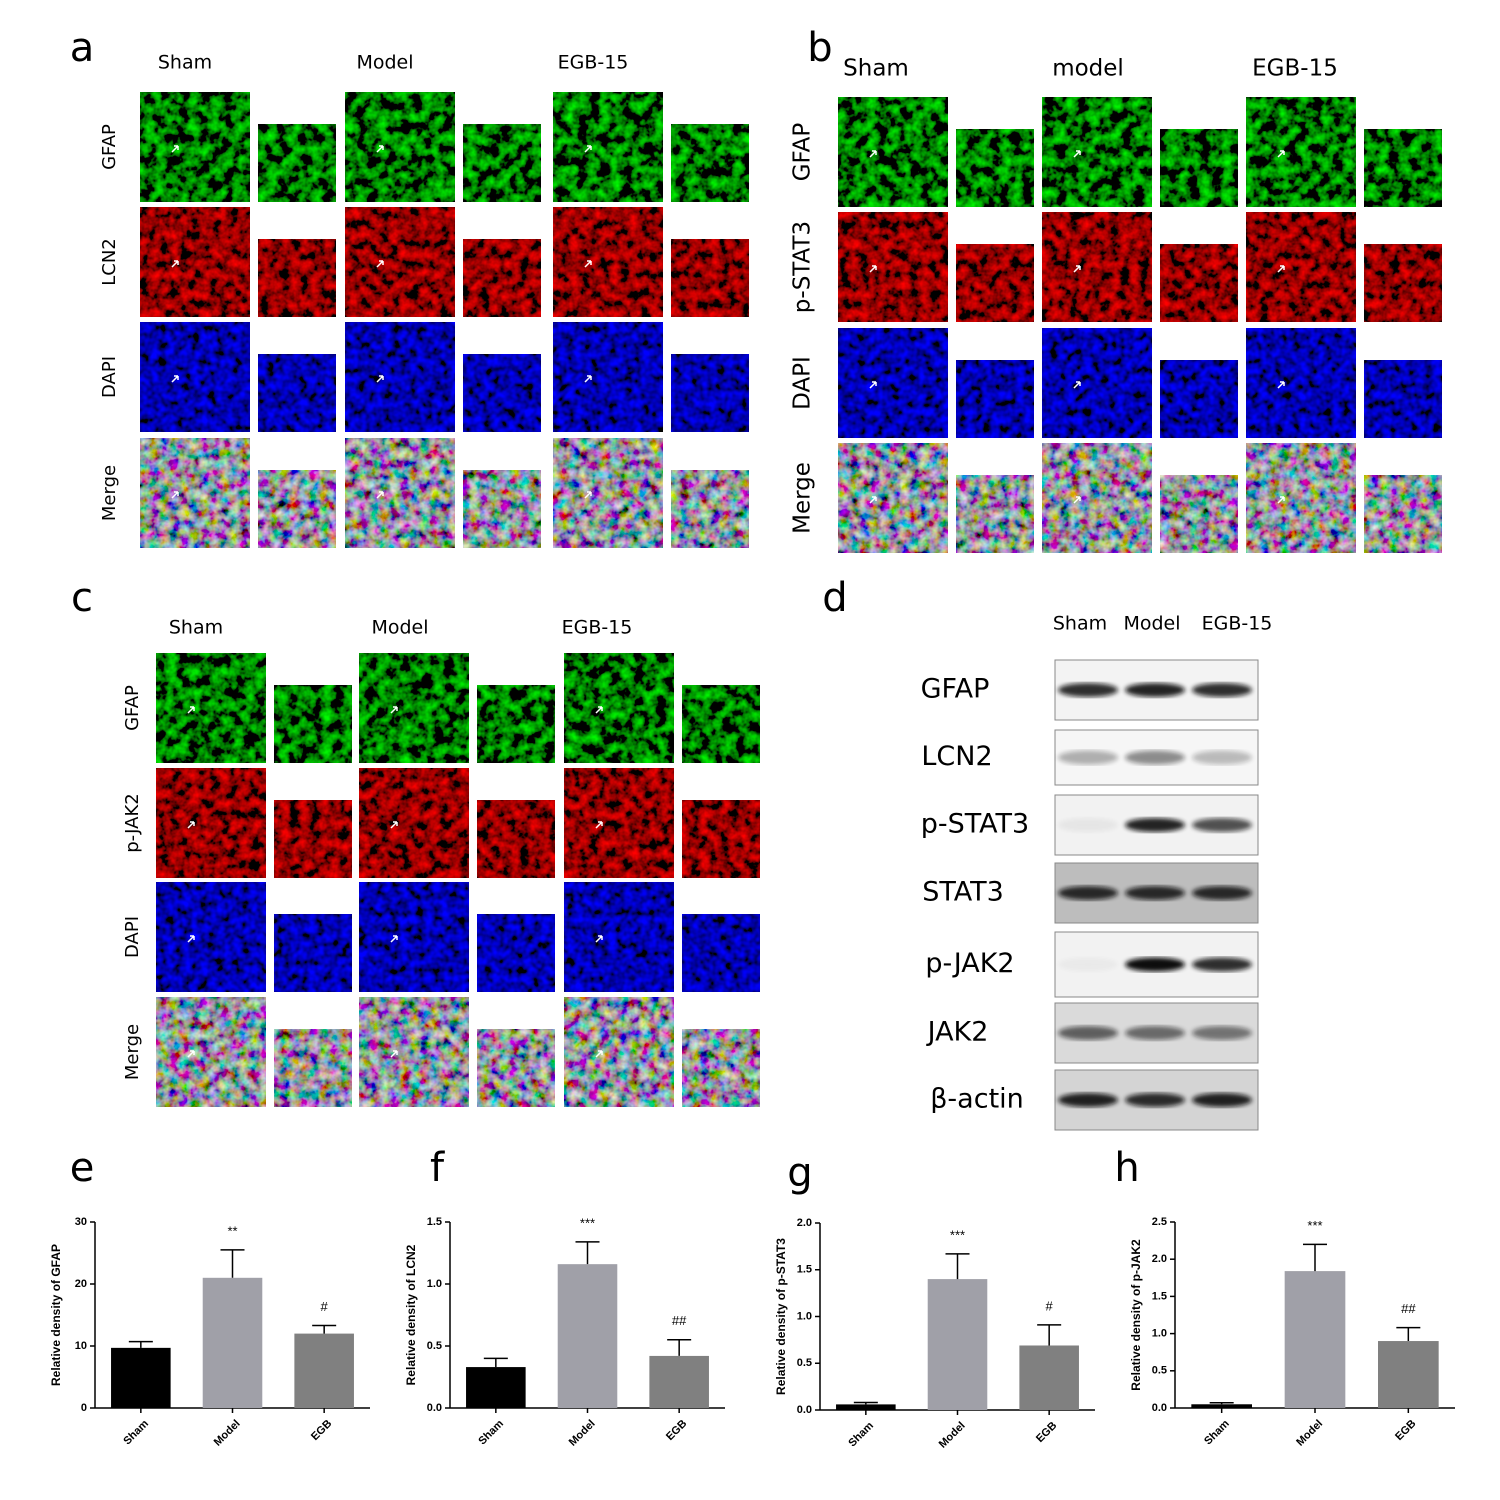 This screenshot has height=1500, width=1500. Describe the element at coordinates (82, 598) in the screenshot. I see `panel-label: c` at that location.